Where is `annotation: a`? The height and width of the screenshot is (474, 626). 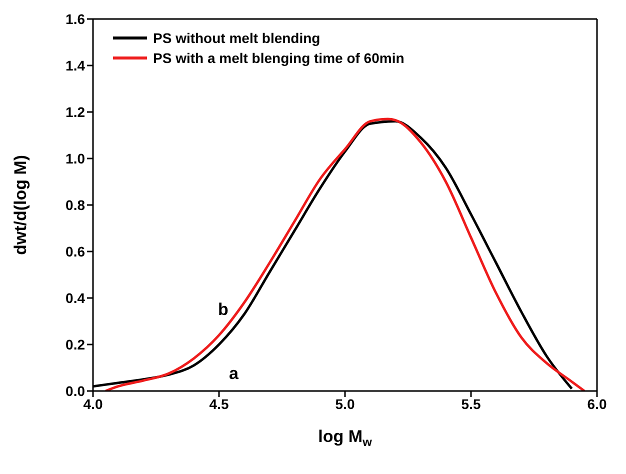 annotation: a is located at coordinates (233, 374).